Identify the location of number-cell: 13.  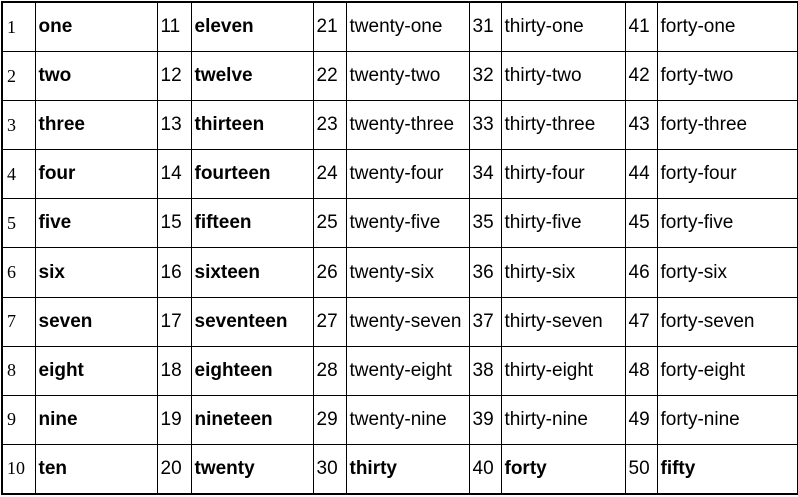
(174, 125).